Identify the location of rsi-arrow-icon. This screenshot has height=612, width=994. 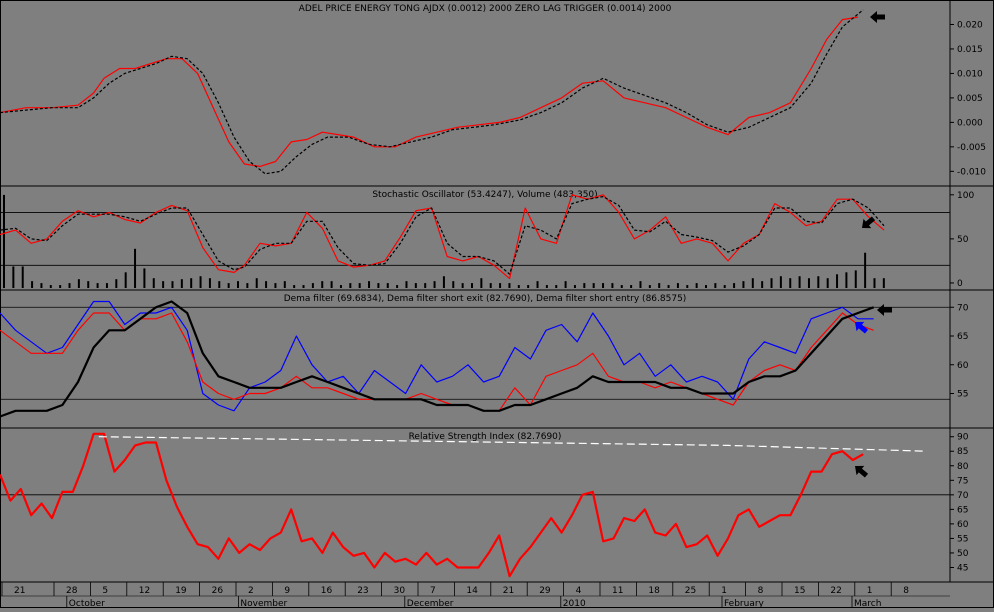
(862, 471).